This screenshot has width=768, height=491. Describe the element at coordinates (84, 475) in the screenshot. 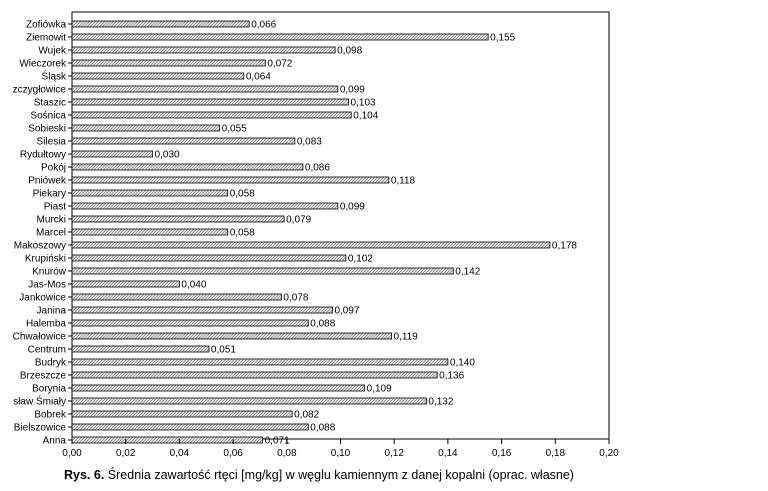

I see `caption-prefix: Rys. 6.` at that location.